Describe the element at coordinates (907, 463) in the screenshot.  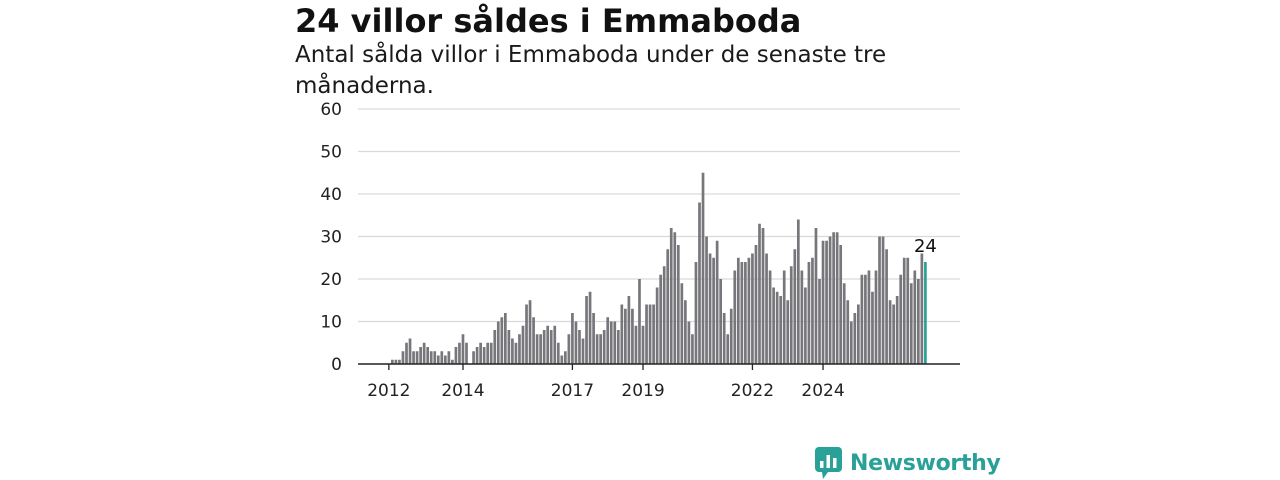
I see `newsworthy-logo: Newsworthy` at that location.